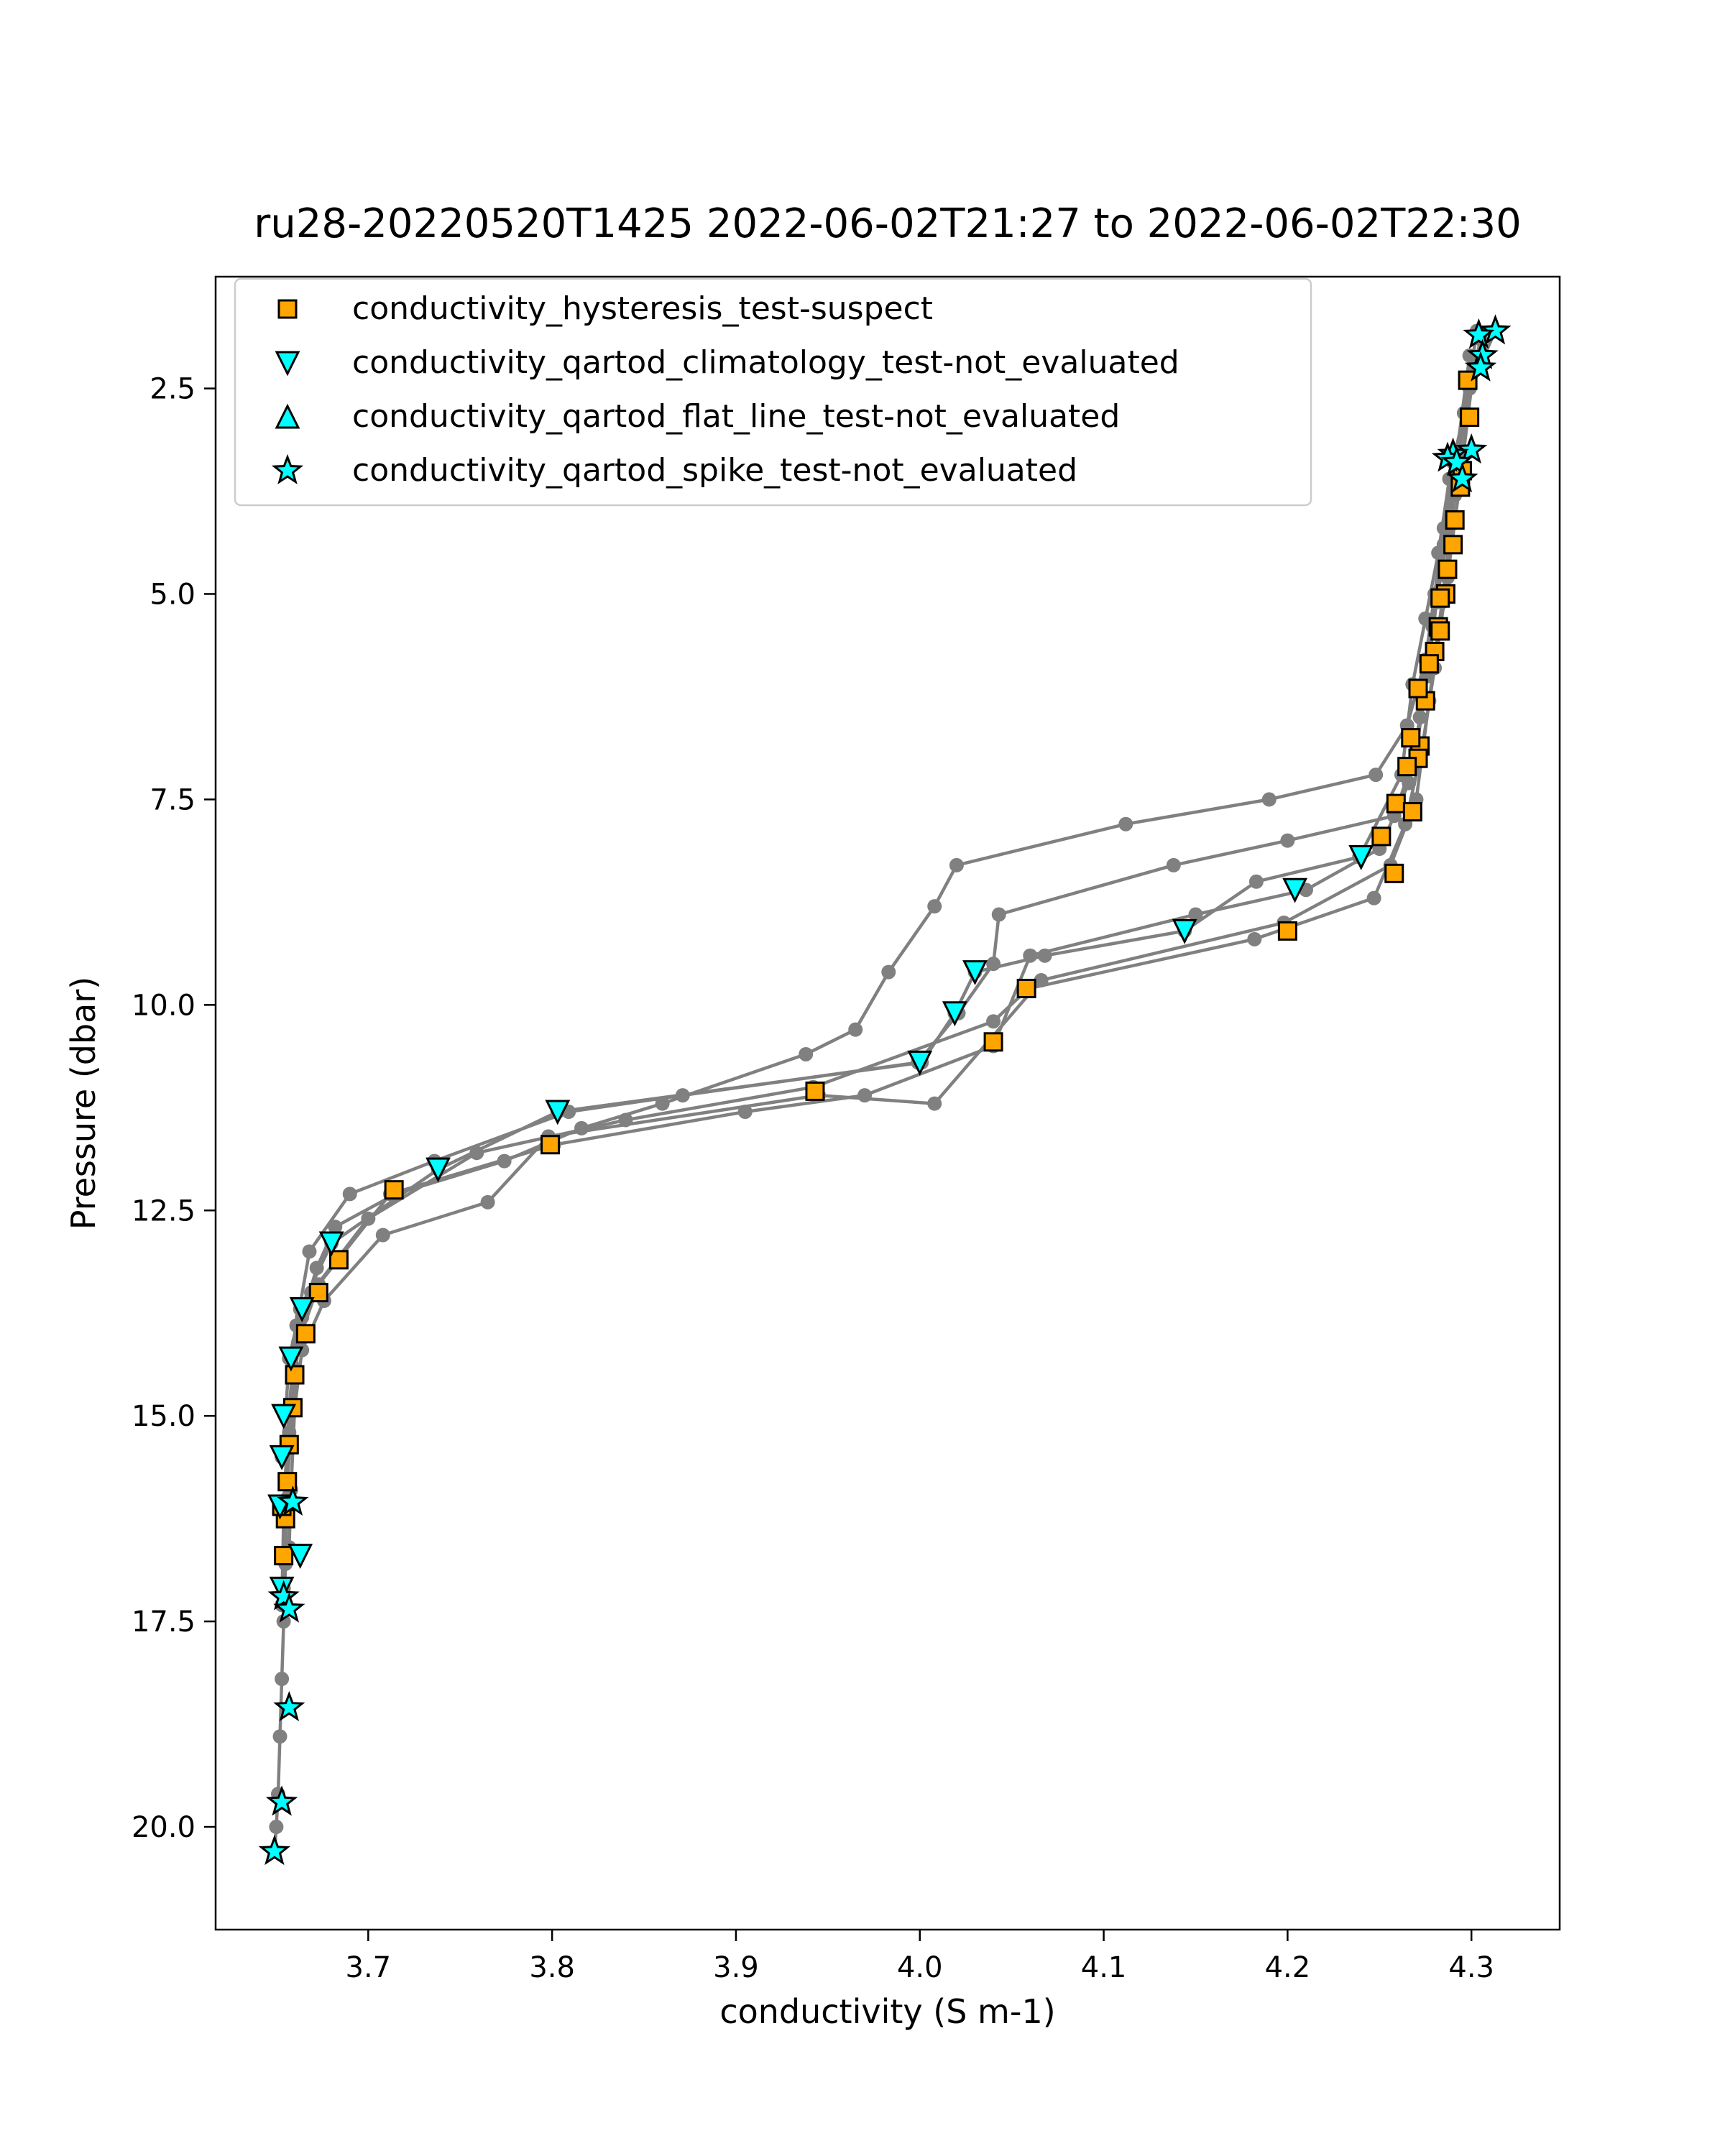 This screenshot has width=1725, height=2156. What do you see at coordinates (1288, 1967) in the screenshot?
I see `x-tick-label: 4.2` at bounding box center [1288, 1967].